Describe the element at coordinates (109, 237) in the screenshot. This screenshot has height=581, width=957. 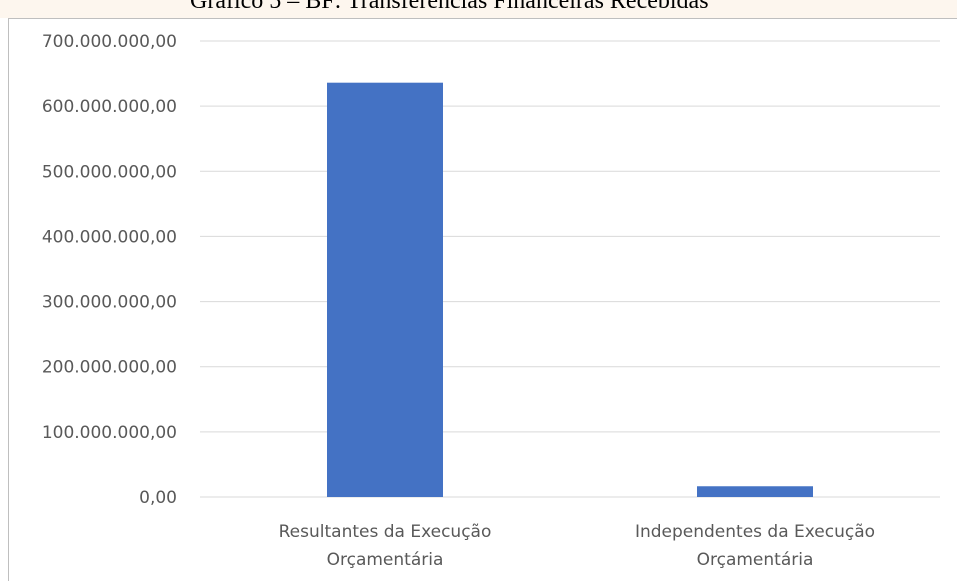
I see `y-tick-label: 400.000.000,00` at that location.